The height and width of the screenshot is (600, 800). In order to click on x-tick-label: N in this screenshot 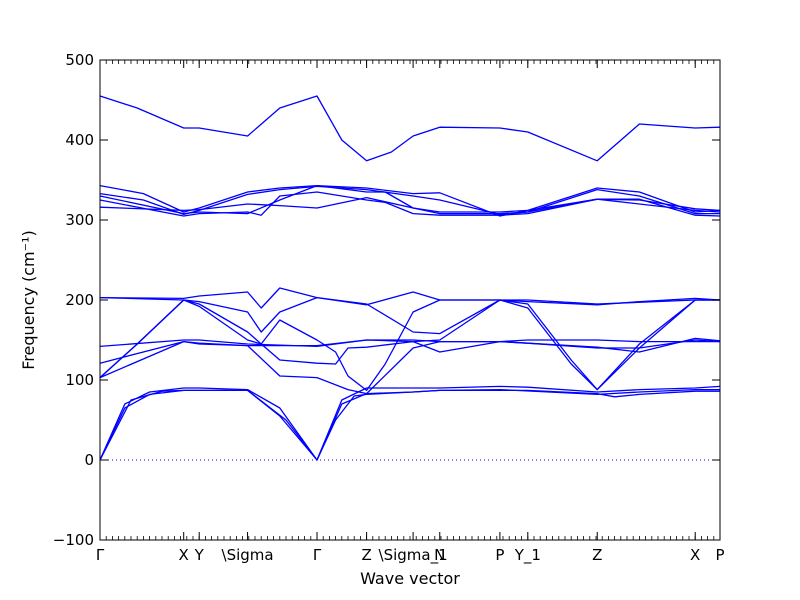, I will do `click(439, 555)`.